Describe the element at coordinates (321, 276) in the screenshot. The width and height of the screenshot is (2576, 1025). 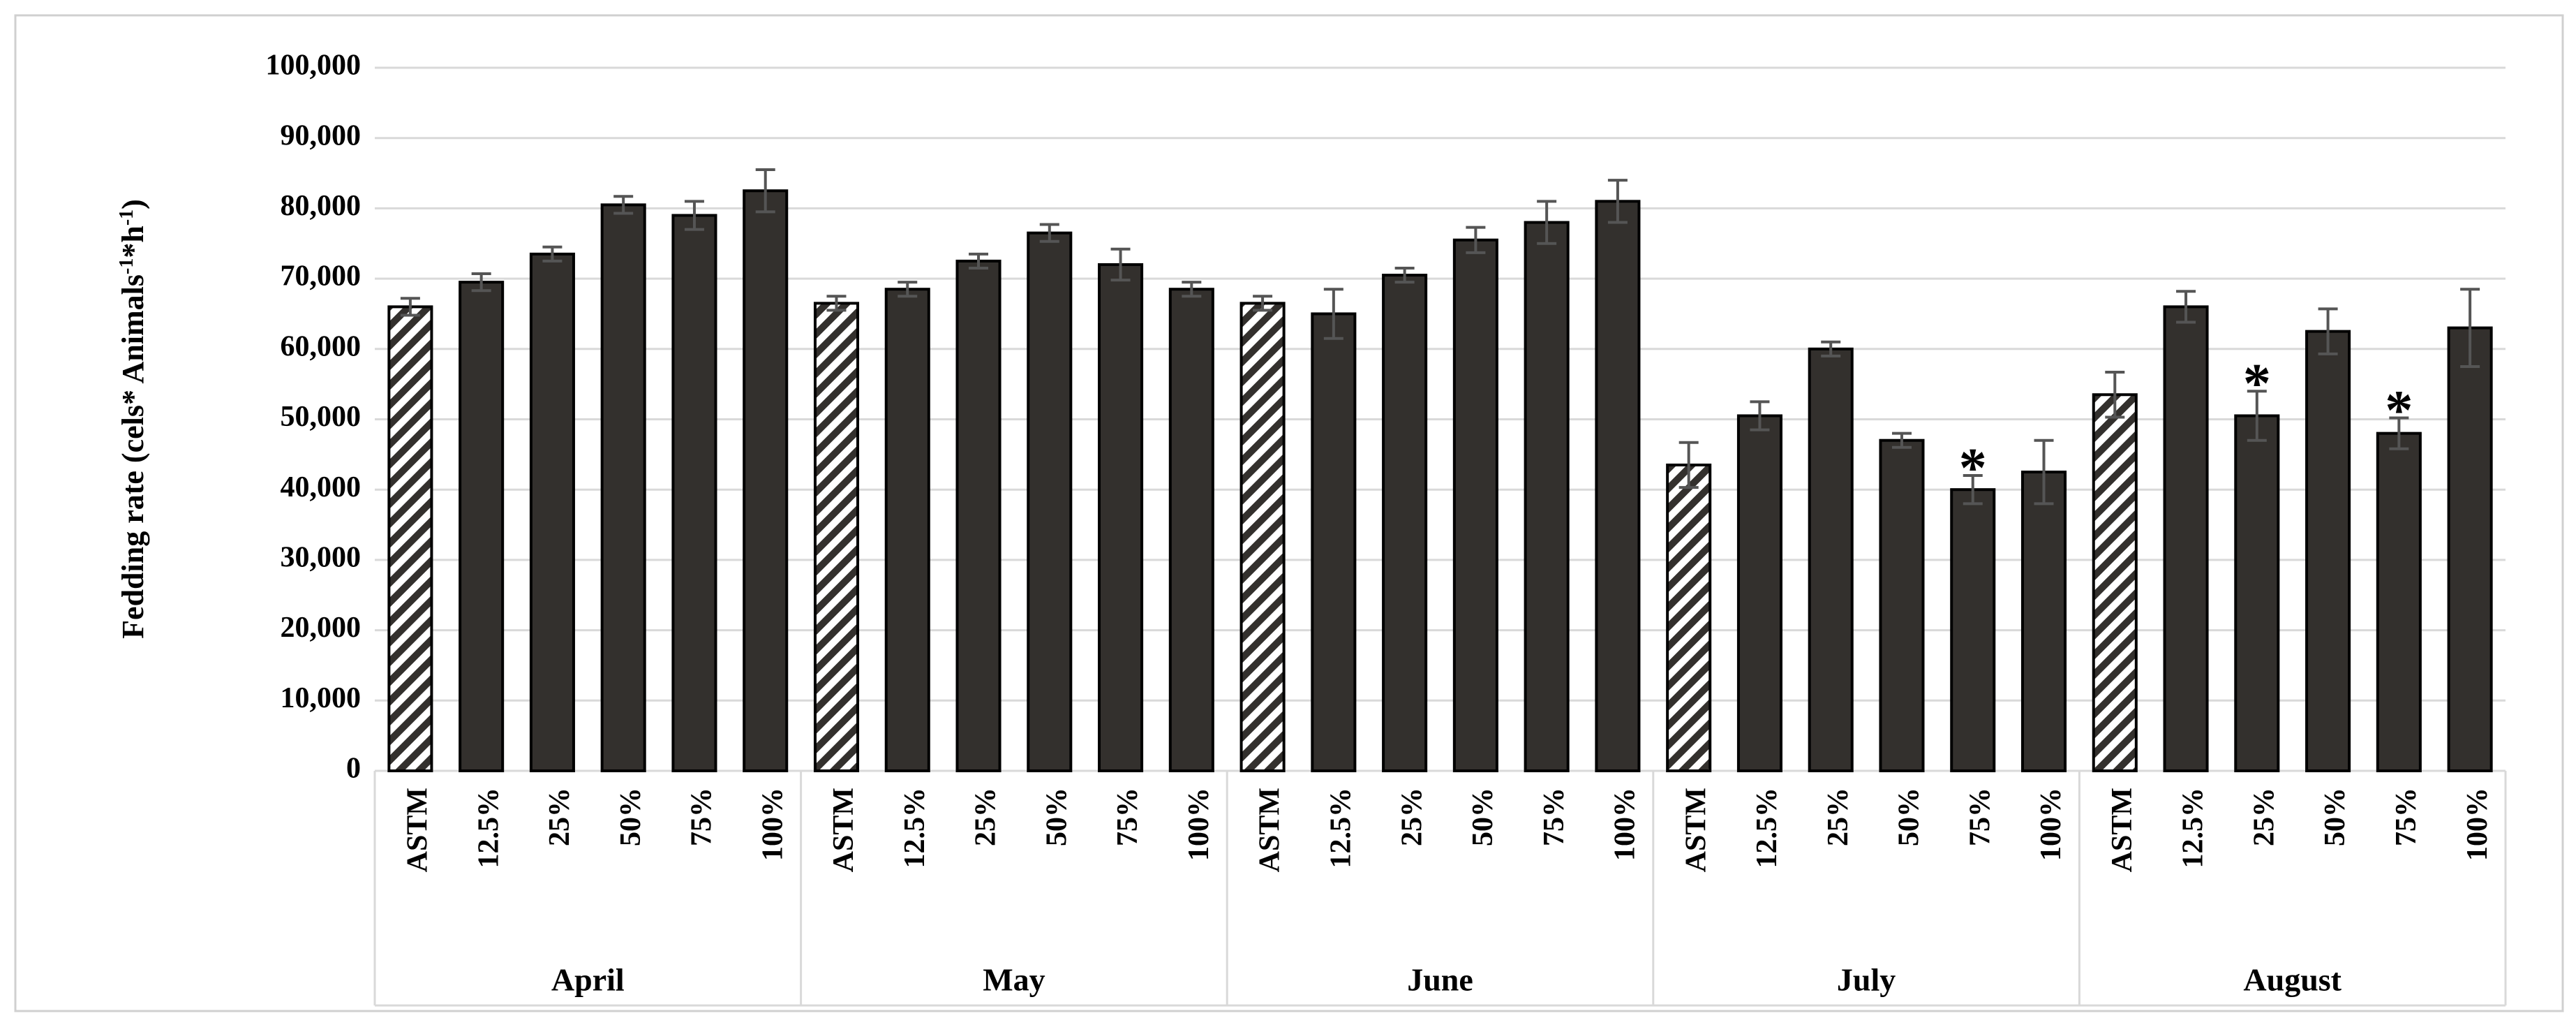
I see `y-tick-label: 70,000` at that location.